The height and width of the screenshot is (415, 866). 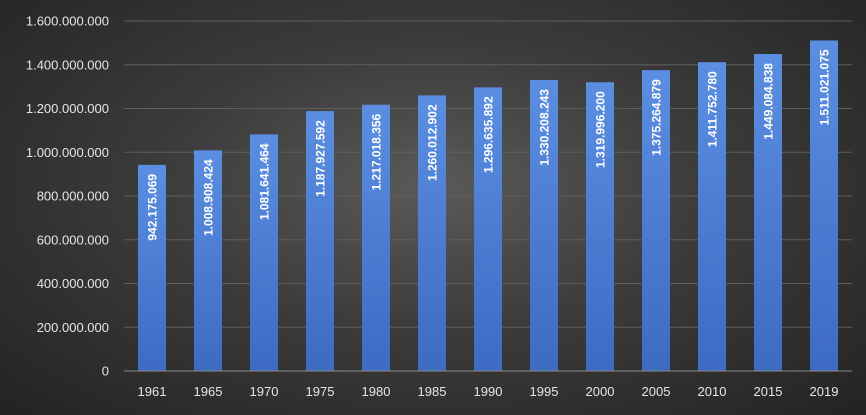 What do you see at coordinates (67, 21) in the screenshot?
I see `y-tick-label: 1.600.000.000` at bounding box center [67, 21].